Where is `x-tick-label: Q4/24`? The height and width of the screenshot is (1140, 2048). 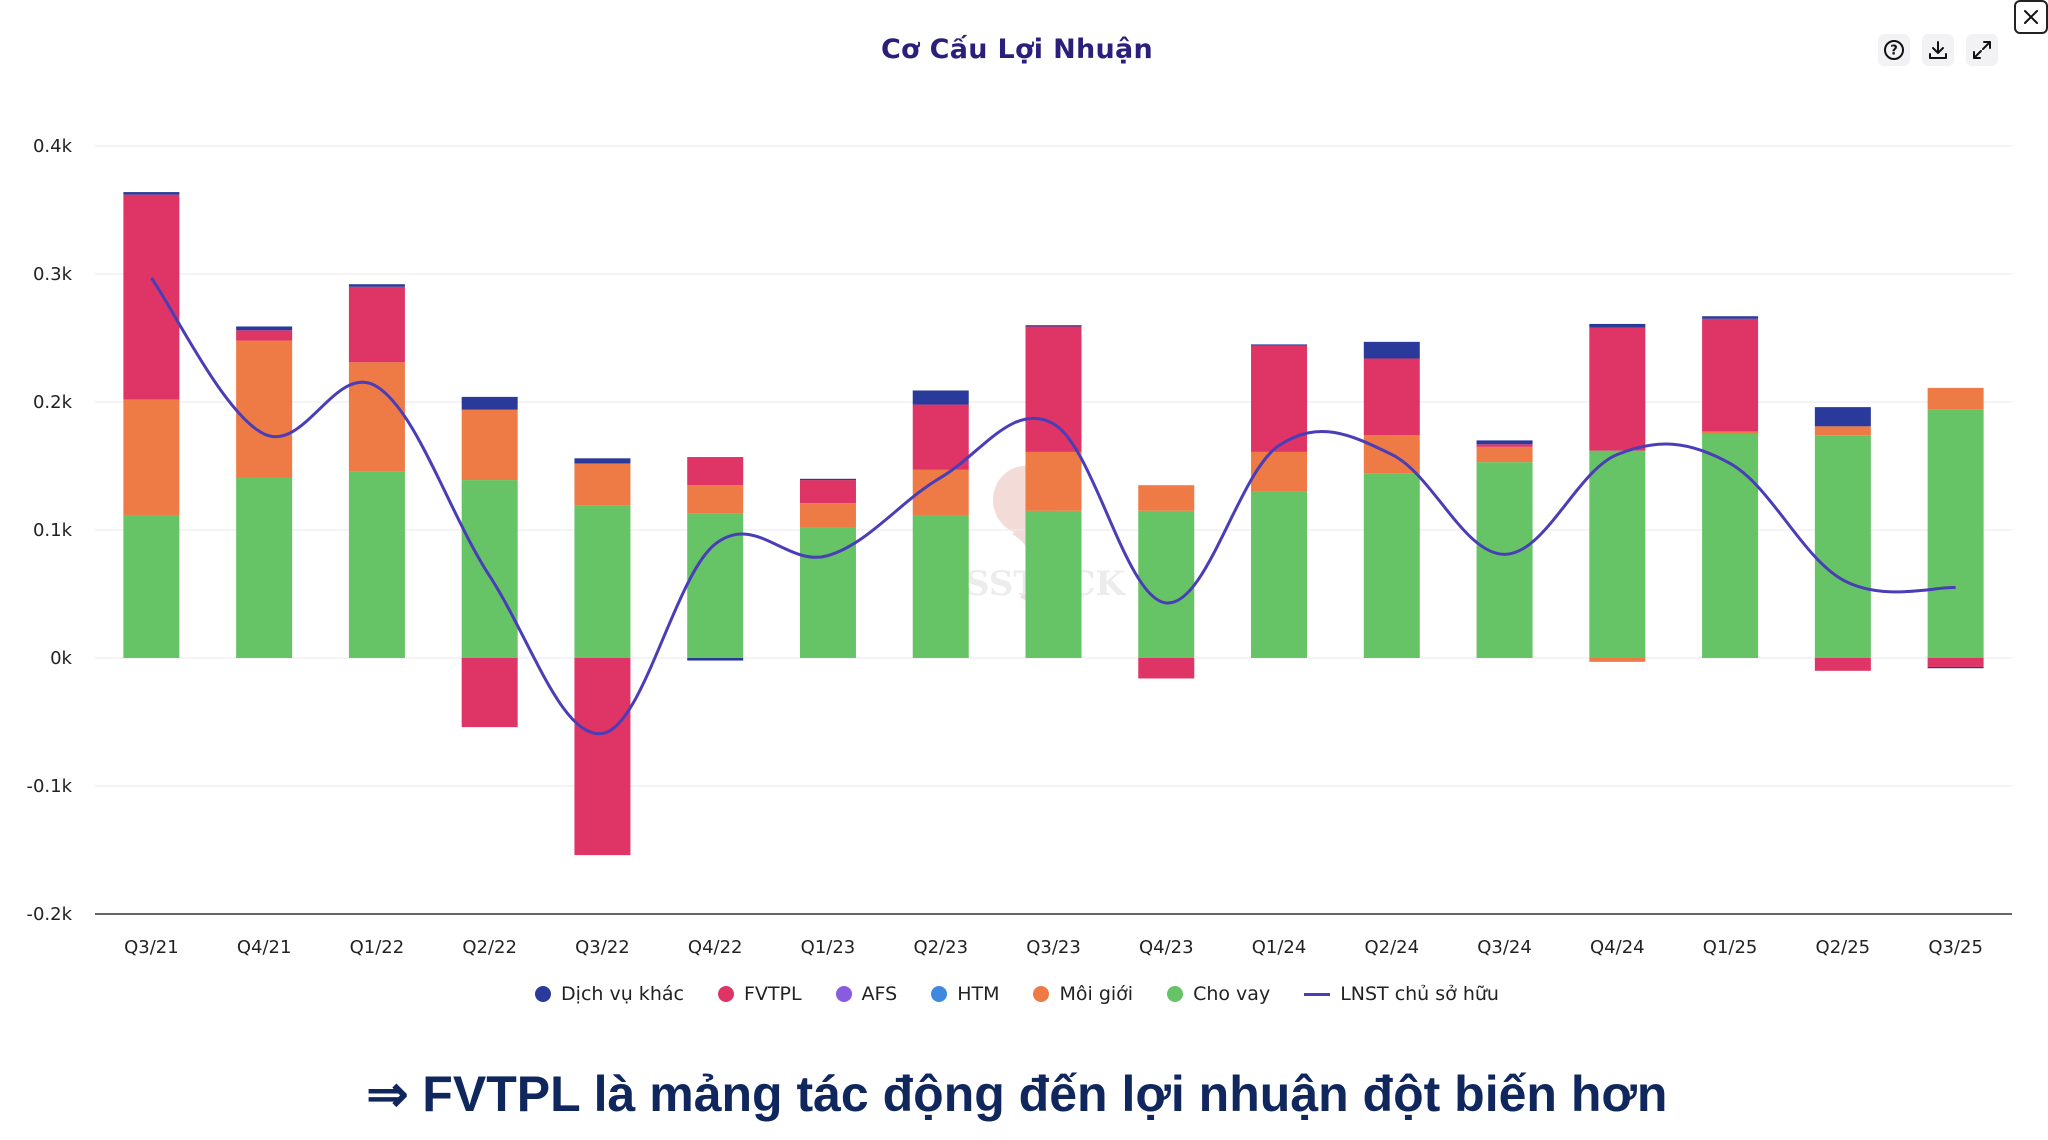 x-tick-label: Q4/24 is located at coordinates (1617, 947).